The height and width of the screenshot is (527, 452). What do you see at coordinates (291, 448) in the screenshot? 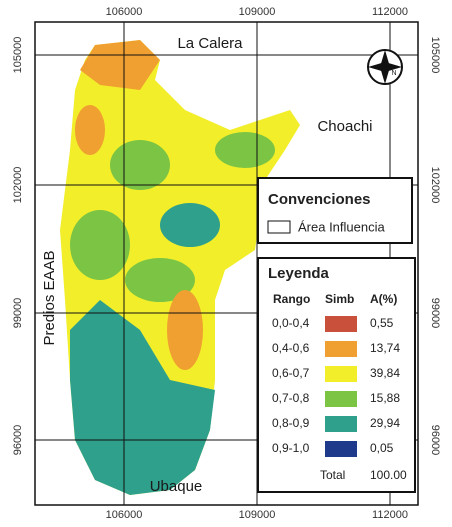
I see `legend-range: 0,9-1,0` at bounding box center [291, 448].